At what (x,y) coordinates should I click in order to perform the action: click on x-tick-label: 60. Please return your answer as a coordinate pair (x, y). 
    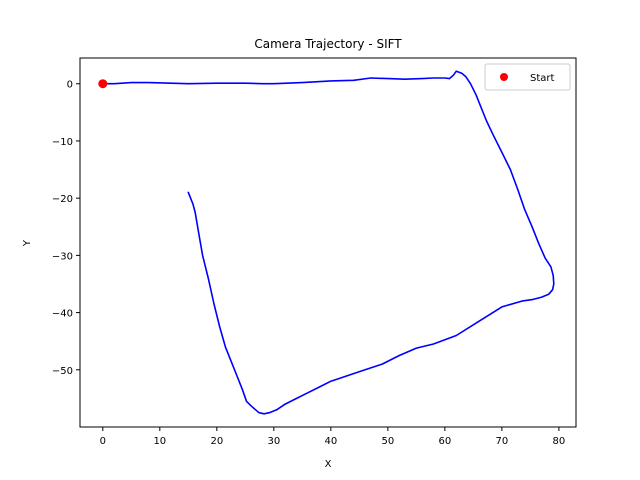
    Looking at the image, I should click on (445, 441).